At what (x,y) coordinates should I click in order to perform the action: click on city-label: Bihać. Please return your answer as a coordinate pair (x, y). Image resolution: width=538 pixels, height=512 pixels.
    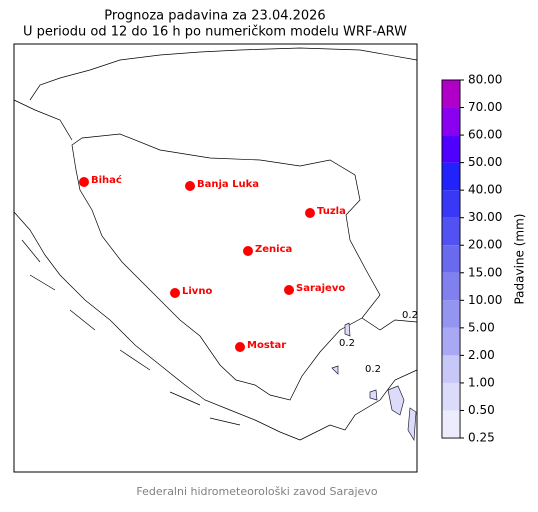
    Looking at the image, I should click on (106, 180).